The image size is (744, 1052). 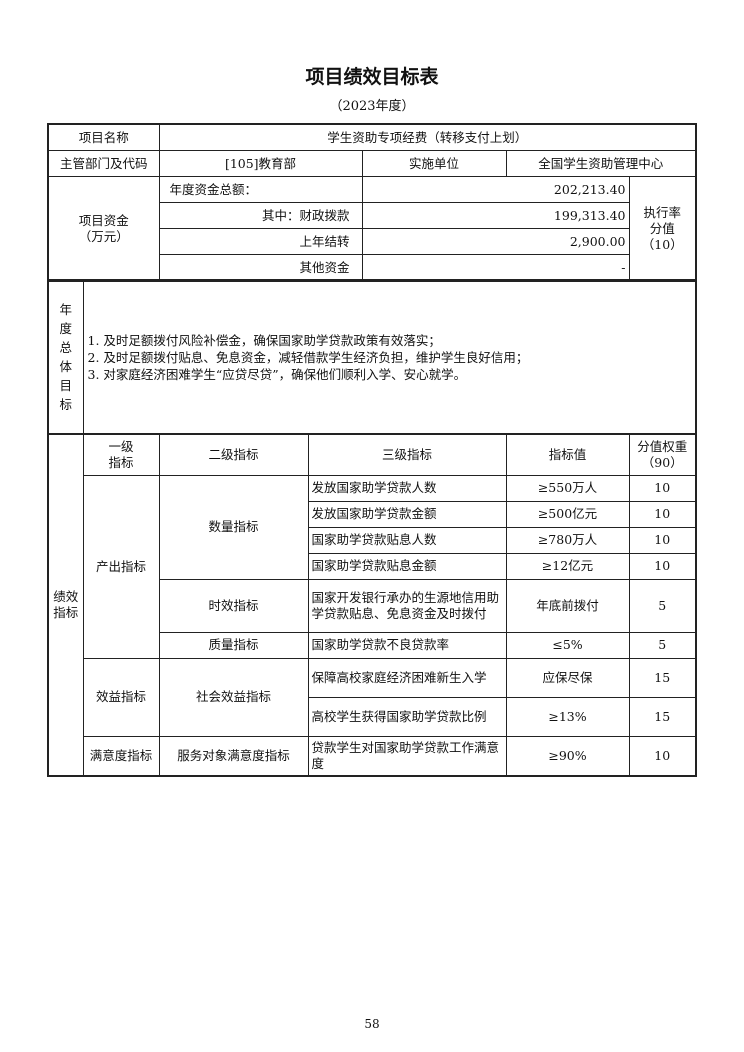 I want to click on impl-label: 实施单位, so click(x=434, y=163).